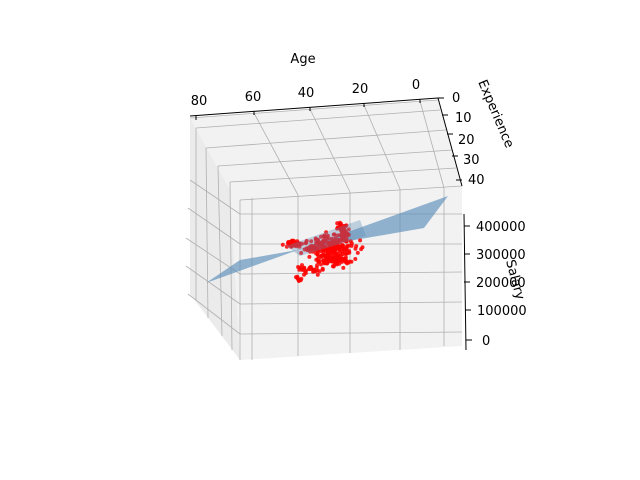  What do you see at coordinates (456, 98) in the screenshot?
I see `y-tick-label: 0` at bounding box center [456, 98].